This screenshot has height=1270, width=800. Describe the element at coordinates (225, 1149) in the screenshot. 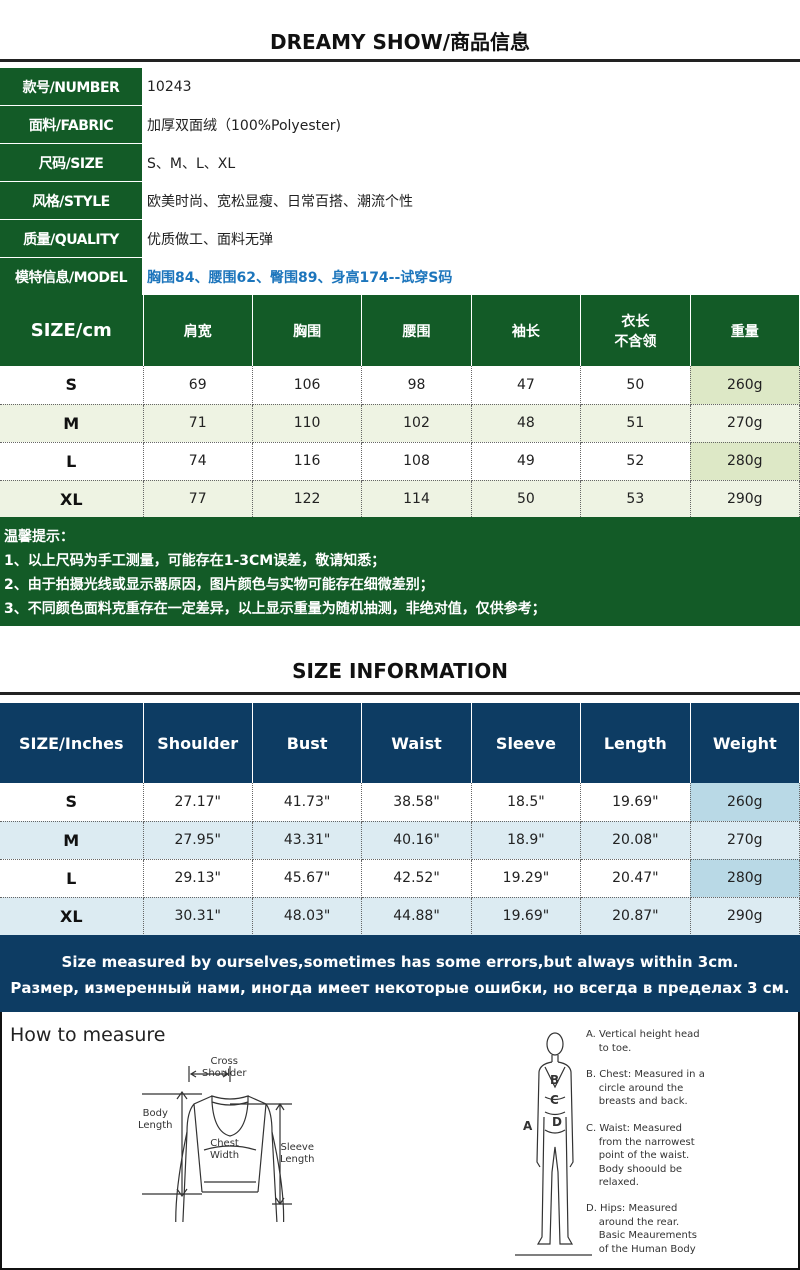

I see `chest-width-label: Chest Width` at that location.